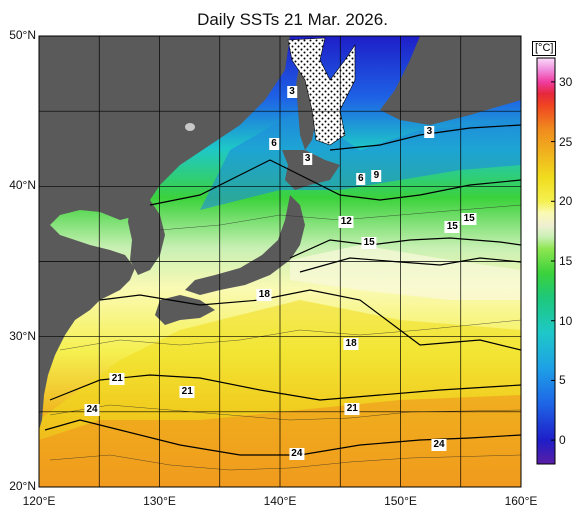 The height and width of the screenshot is (512, 585). What do you see at coordinates (566, 320) in the screenshot?
I see `colorbar-tick-label: 10` at bounding box center [566, 320].